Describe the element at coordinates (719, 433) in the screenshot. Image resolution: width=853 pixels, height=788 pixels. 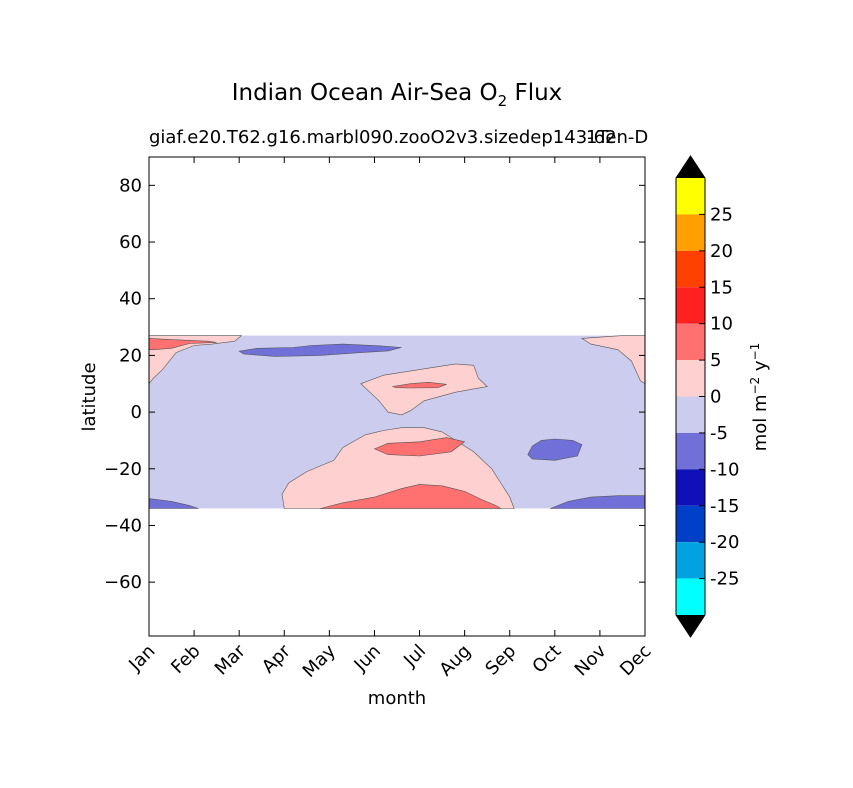
I see `colorbar-tick-label: -5` at that location.